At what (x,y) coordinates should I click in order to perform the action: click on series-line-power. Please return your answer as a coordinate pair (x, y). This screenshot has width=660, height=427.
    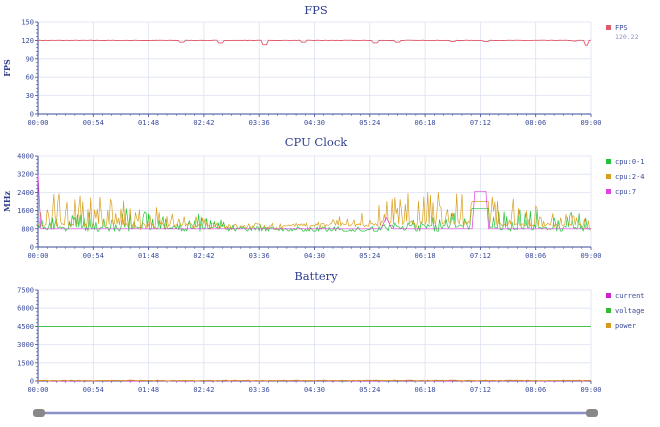
    Looking at the image, I should click on (315, 380).